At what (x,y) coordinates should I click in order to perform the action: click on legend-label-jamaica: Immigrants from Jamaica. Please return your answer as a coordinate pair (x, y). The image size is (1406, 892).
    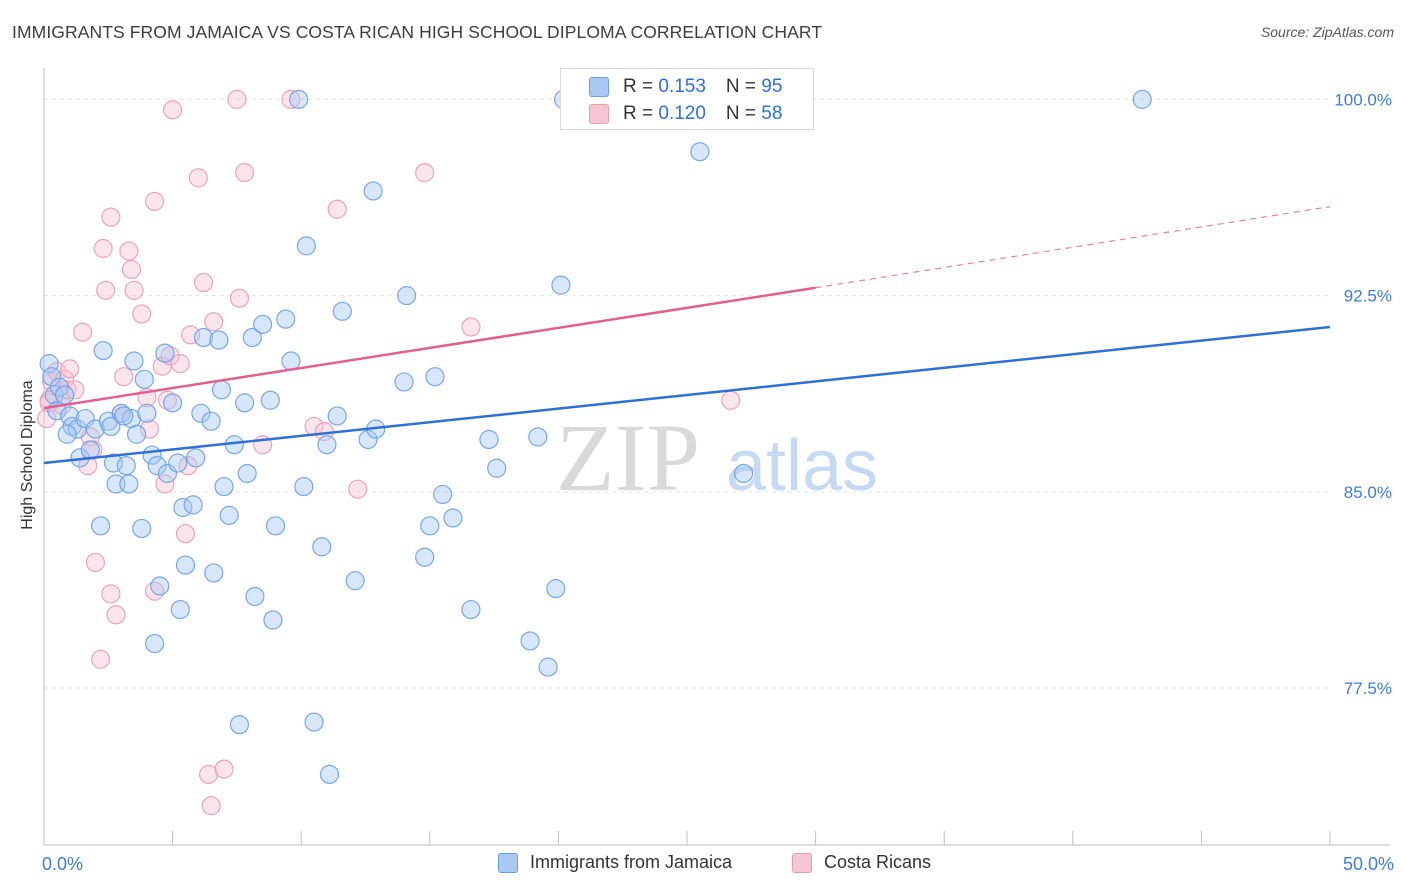
    Looking at the image, I should click on (631, 862).